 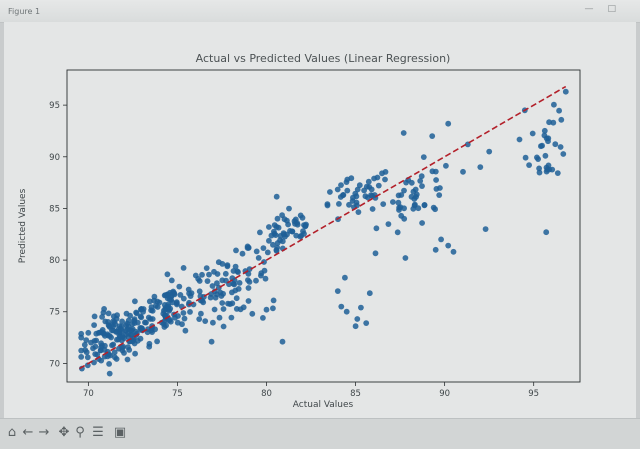 I want to click on save-icon: ▣, so click(x=120, y=432).